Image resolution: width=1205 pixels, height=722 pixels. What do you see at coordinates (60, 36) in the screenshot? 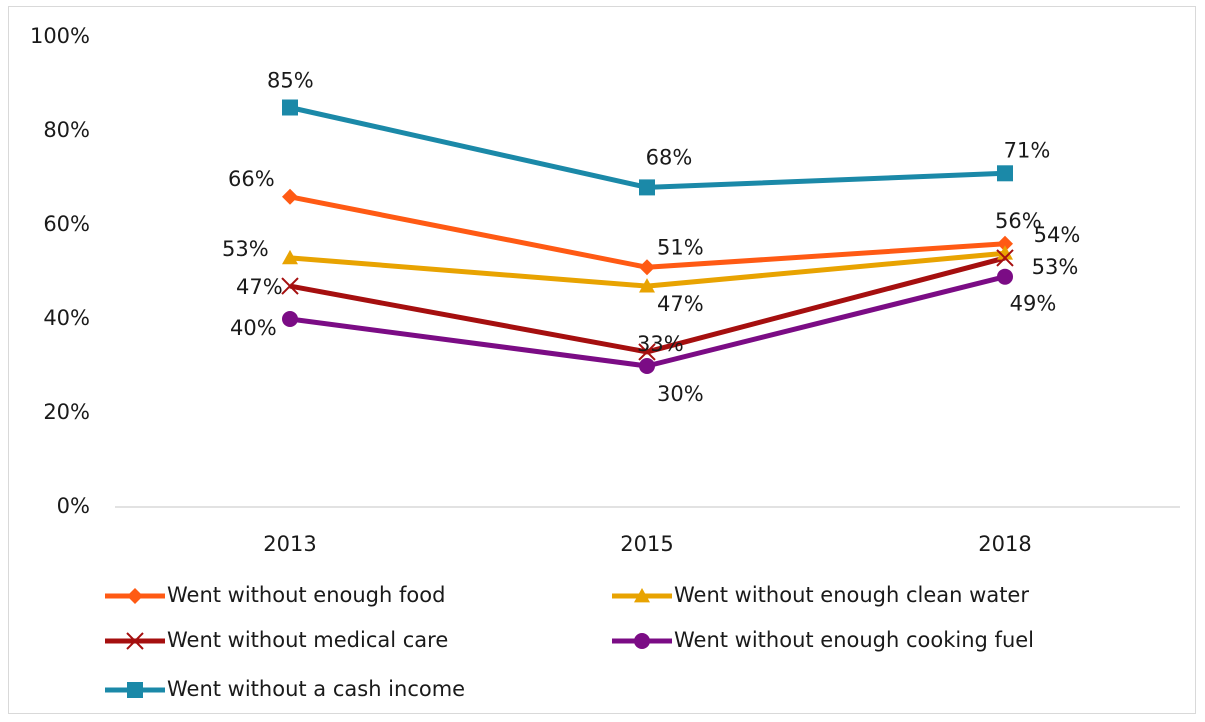
I see `y-tick-label-5: 100%` at bounding box center [60, 36].